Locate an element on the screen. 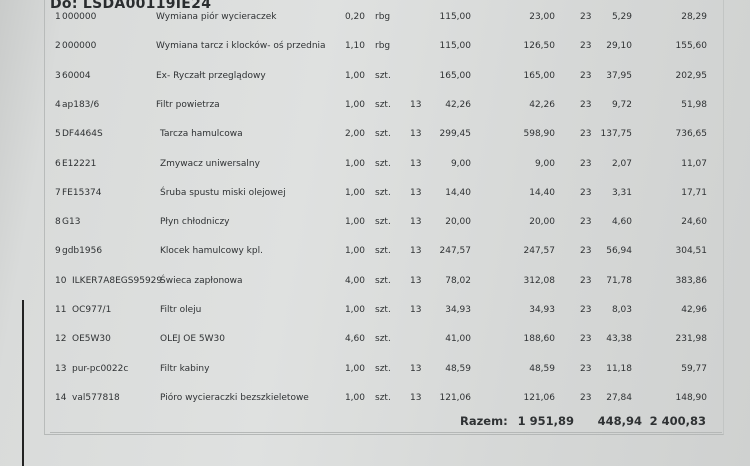 The image size is (750, 466). item-unit-price: 78,02 is located at coordinates (458, 280).